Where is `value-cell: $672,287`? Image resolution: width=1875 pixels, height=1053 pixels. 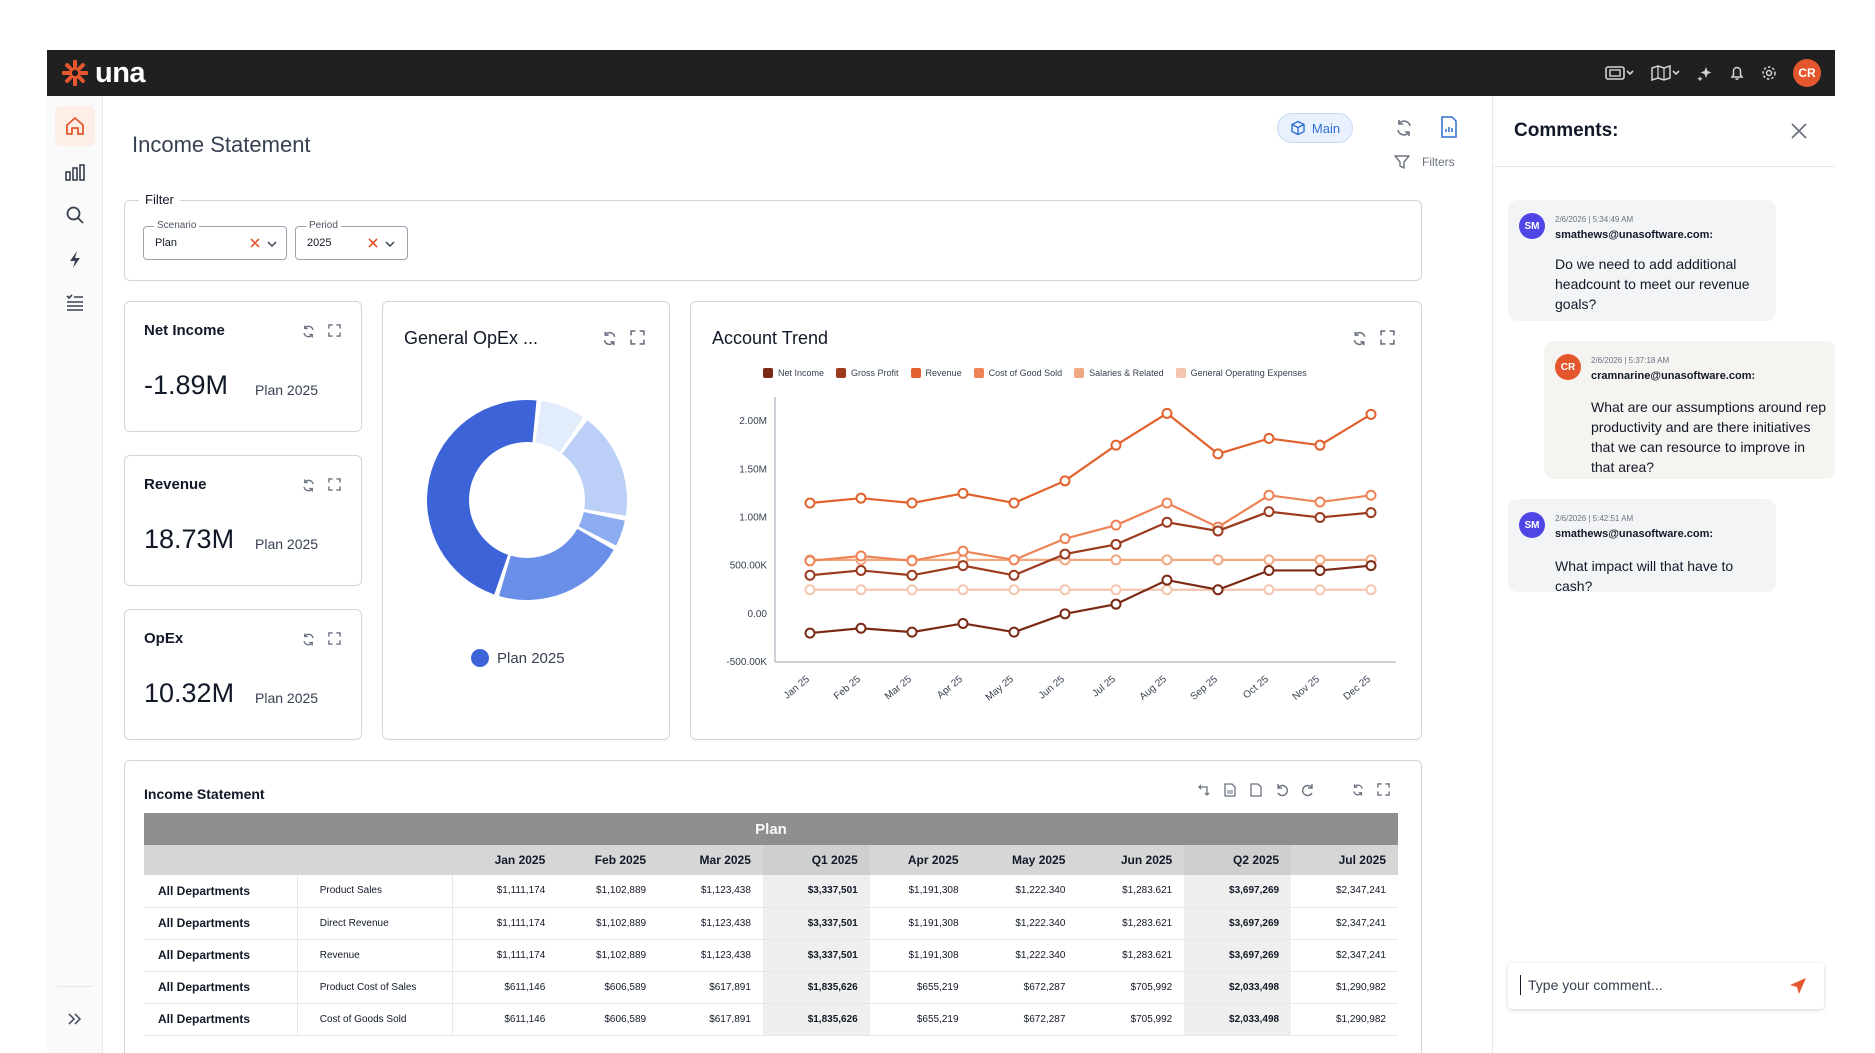
value-cell: $672,287 is located at coordinates (1024, 1019).